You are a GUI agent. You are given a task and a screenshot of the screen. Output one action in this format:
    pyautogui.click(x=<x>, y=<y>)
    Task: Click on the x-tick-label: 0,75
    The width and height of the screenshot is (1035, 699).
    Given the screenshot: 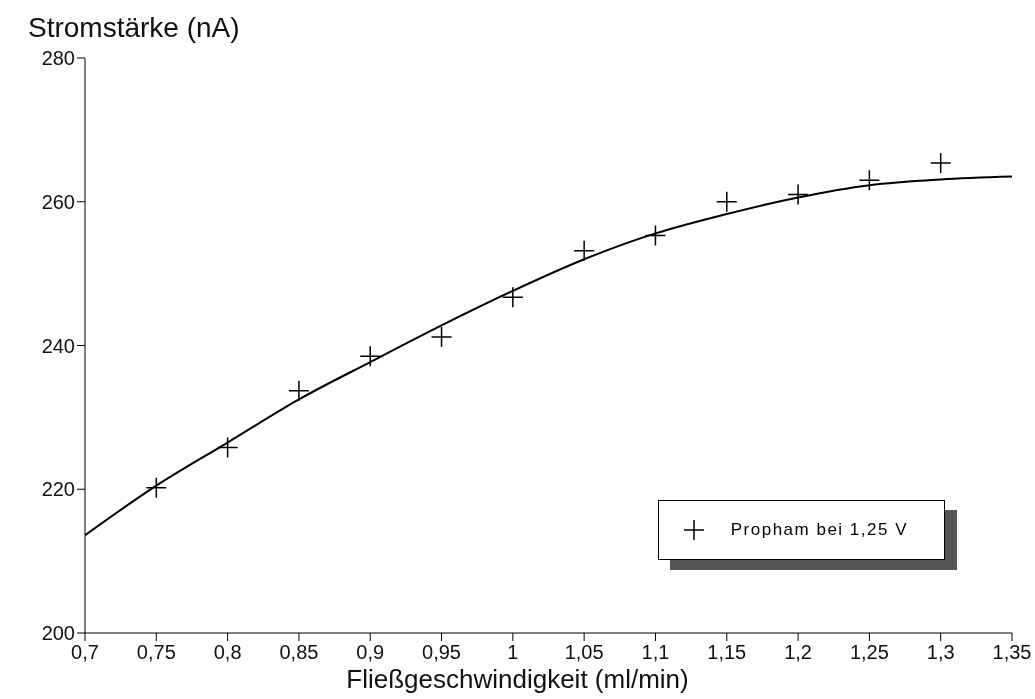 What is the action you would take?
    pyautogui.click(x=156, y=652)
    